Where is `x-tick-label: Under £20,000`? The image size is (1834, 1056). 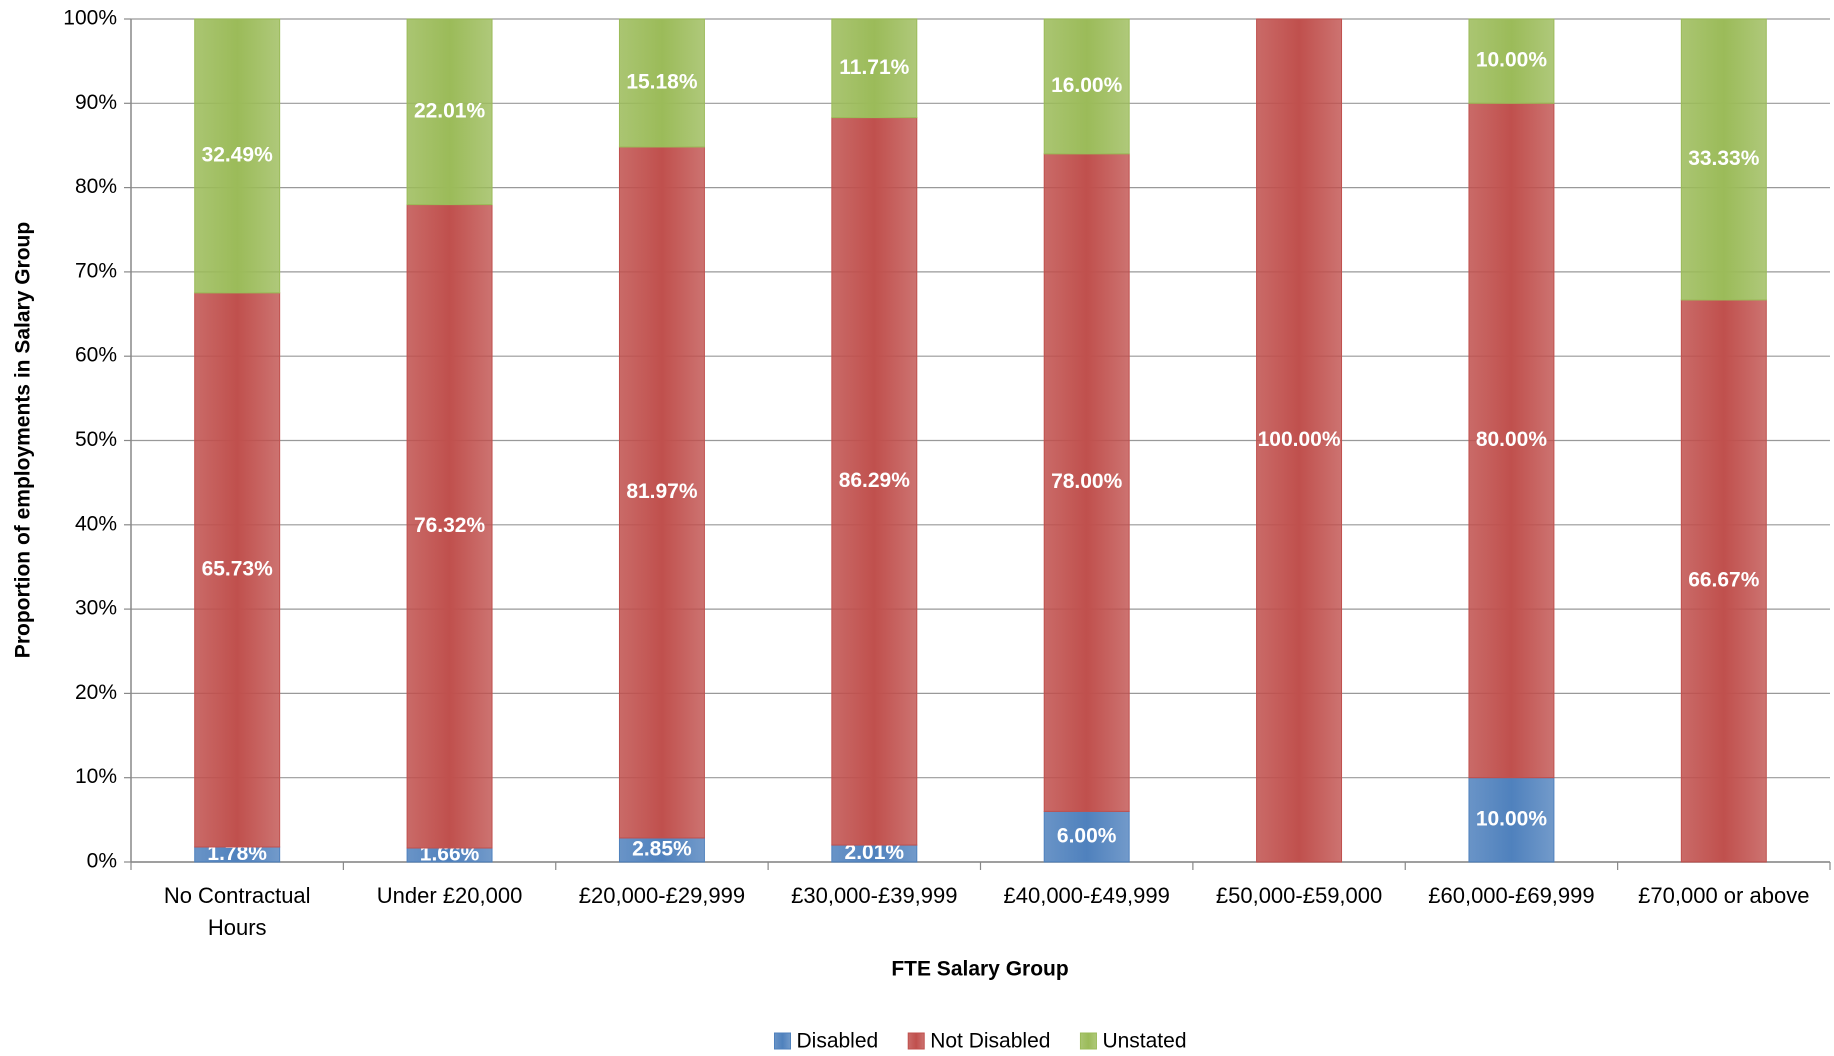 x-tick-label: Under £20,000 is located at coordinates (449, 895).